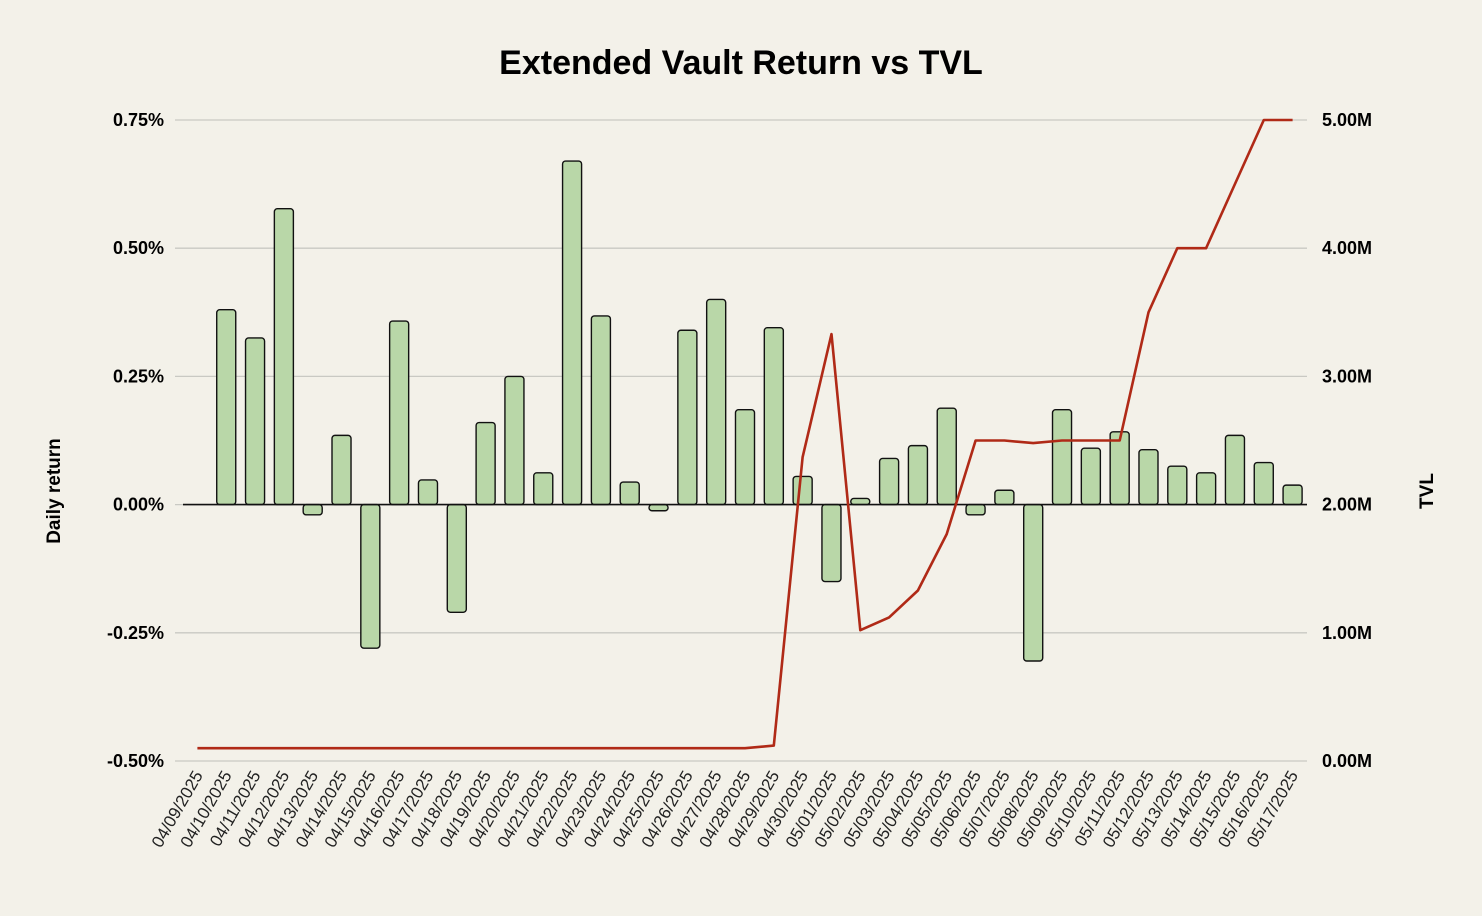 The image size is (1482, 916). I want to click on left-y-tick-label: -0.25%, so click(135, 633).